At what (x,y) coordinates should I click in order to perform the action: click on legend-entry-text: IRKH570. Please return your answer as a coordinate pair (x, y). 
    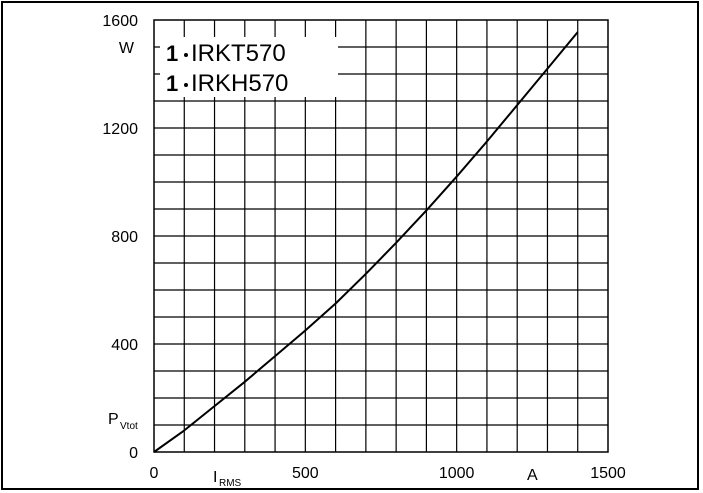
    Looking at the image, I should click on (239, 83).